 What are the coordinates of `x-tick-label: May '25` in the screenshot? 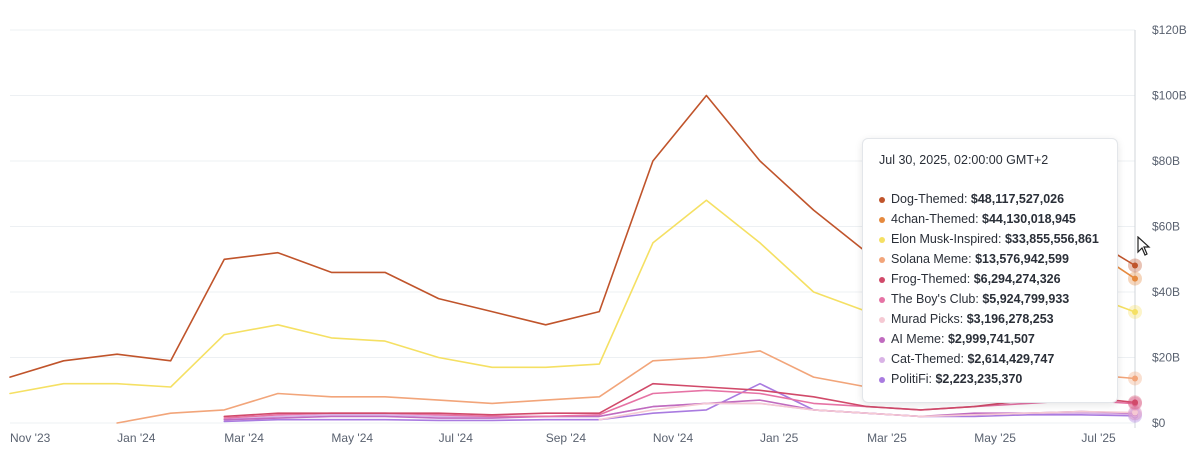 It's located at (995, 438).